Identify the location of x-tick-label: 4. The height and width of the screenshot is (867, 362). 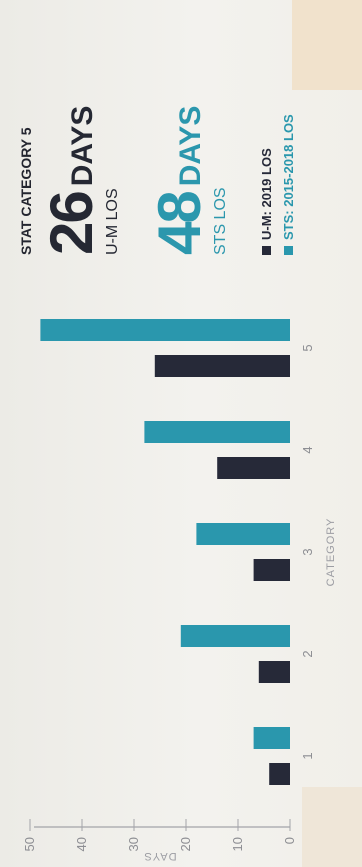
(307, 449).